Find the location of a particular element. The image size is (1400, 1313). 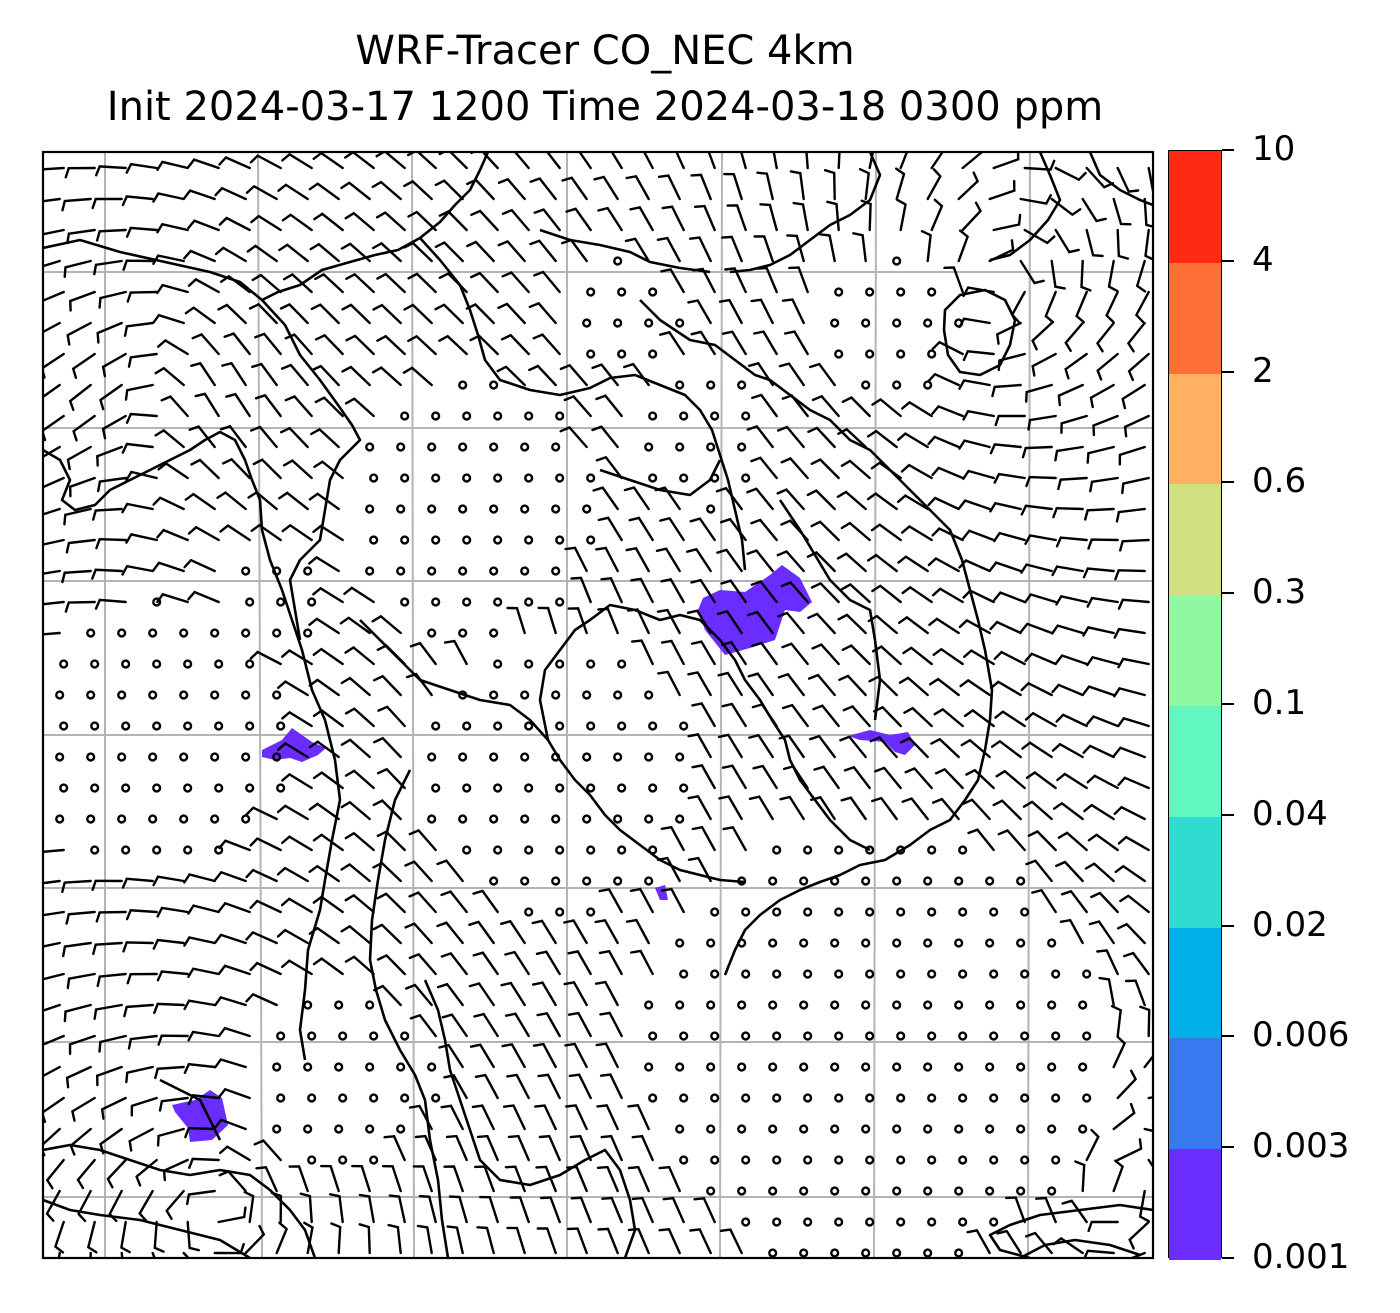

colorbar-label: 0.02 is located at coordinates (1290, 924).